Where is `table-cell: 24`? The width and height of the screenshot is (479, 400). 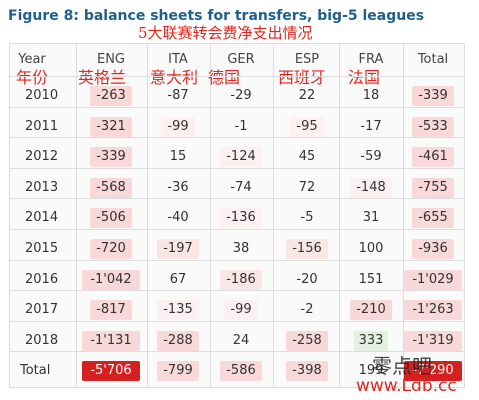
table-cell: 24 is located at coordinates (241, 340).